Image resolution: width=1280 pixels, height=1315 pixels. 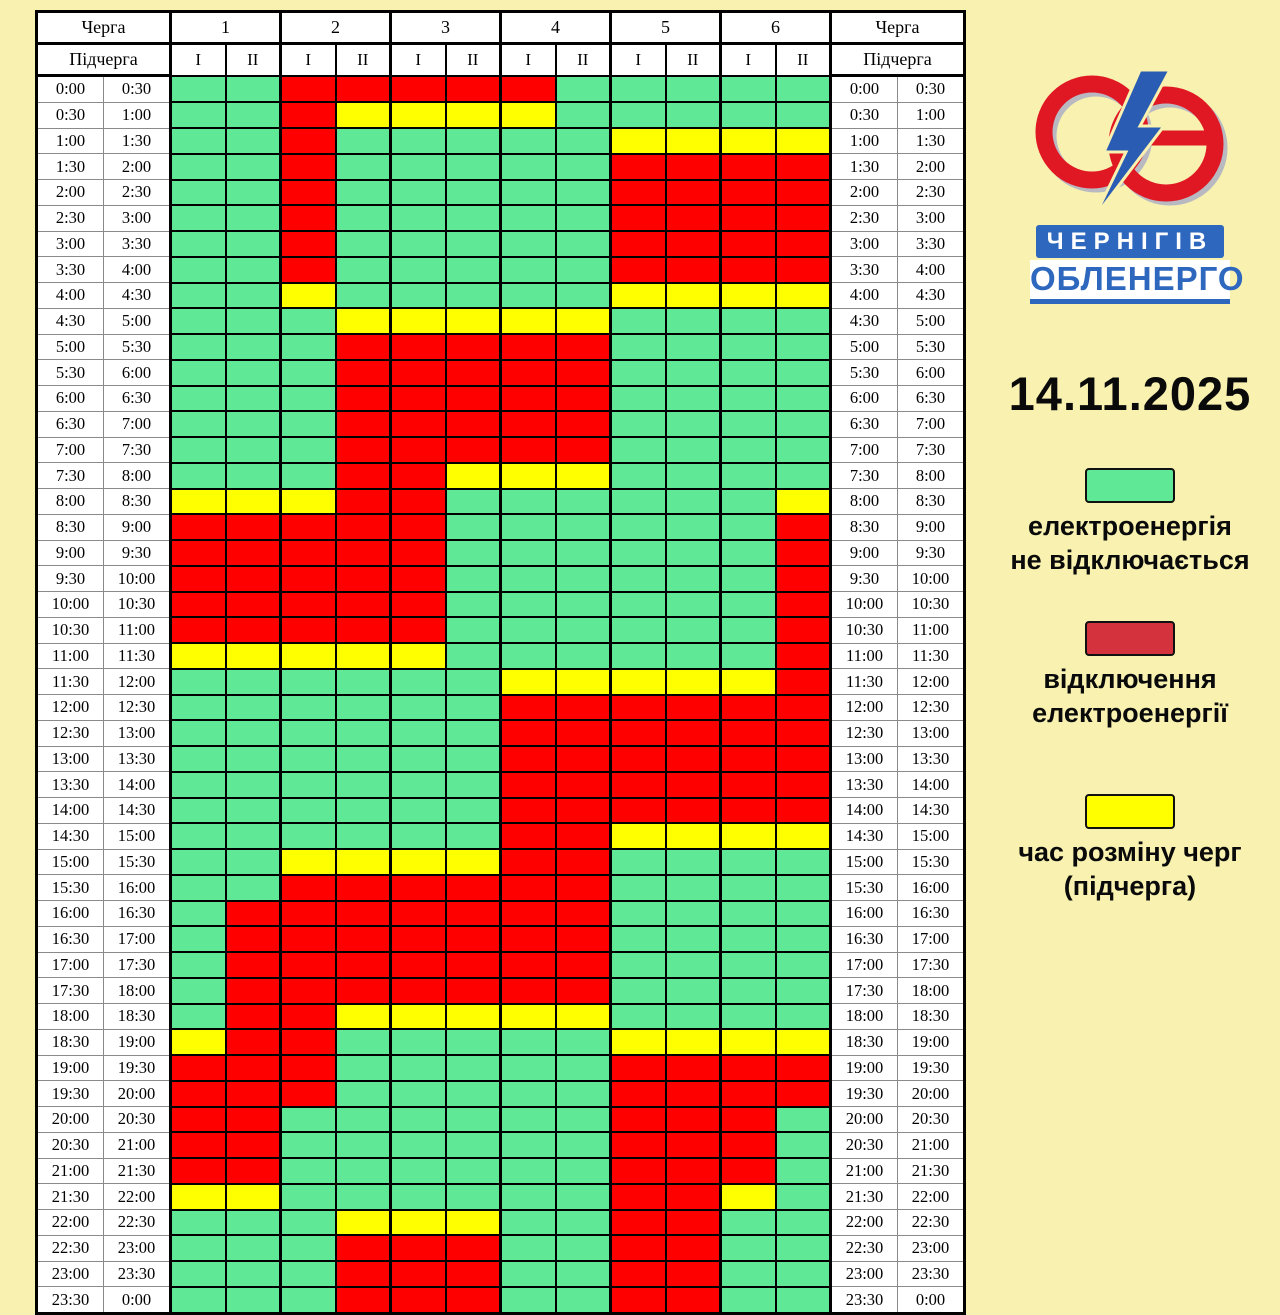 What do you see at coordinates (1130, 638) in the screenshot?
I see `legend-swatch-outage` at bounding box center [1130, 638].